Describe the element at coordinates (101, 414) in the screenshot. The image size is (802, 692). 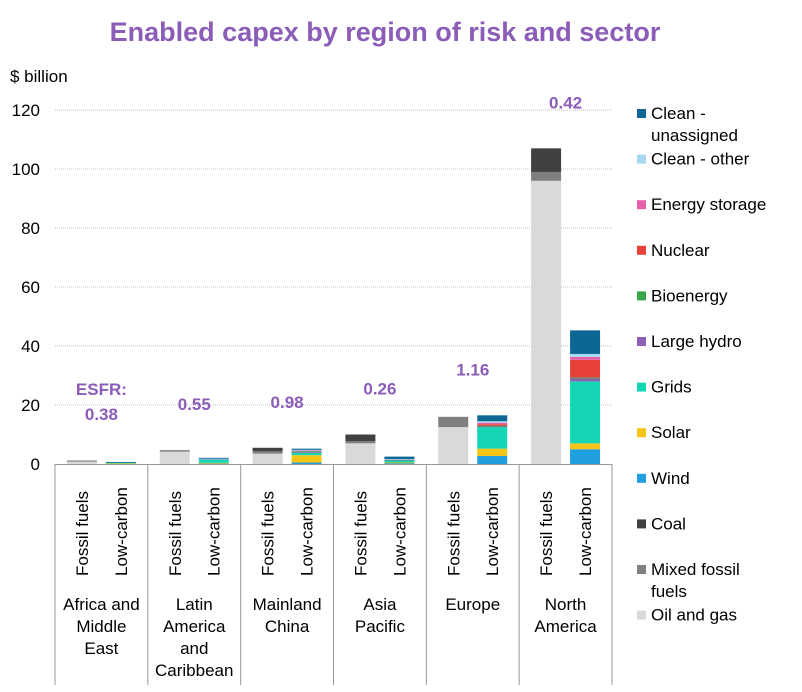
I see `esfr-value: 0.38` at that location.